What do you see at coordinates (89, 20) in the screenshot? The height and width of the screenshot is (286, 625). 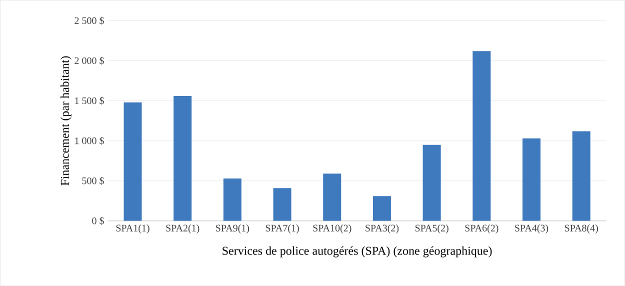 I see `y-tick-label: 2 500 $` at bounding box center [89, 20].